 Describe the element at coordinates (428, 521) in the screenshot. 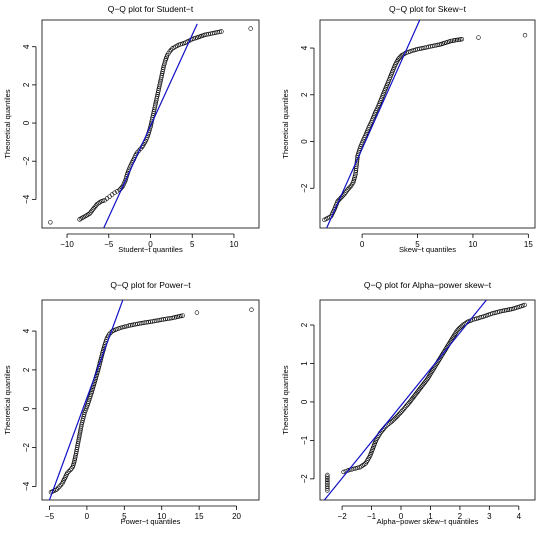

I see `x-axis-title: Alpha−power skew−t quantiles` at that location.